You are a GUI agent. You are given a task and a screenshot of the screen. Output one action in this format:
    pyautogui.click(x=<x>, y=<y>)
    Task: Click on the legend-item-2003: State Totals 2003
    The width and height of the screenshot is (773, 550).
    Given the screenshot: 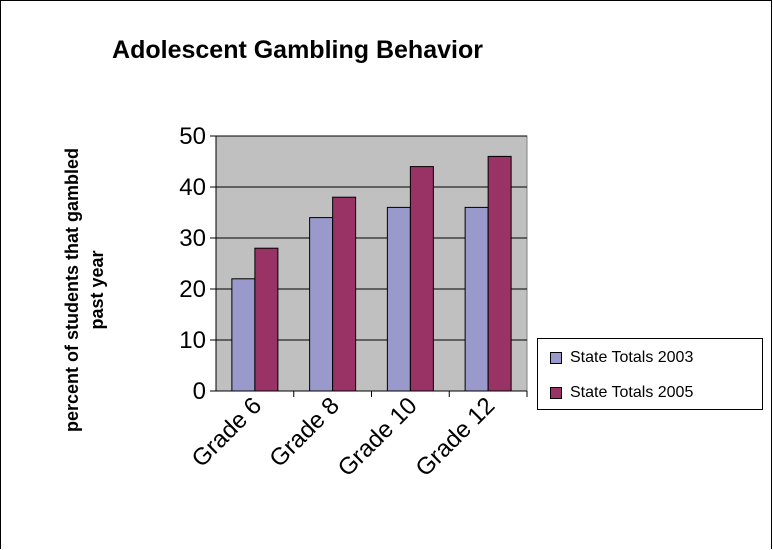 What is the action you would take?
    pyautogui.click(x=621, y=358)
    